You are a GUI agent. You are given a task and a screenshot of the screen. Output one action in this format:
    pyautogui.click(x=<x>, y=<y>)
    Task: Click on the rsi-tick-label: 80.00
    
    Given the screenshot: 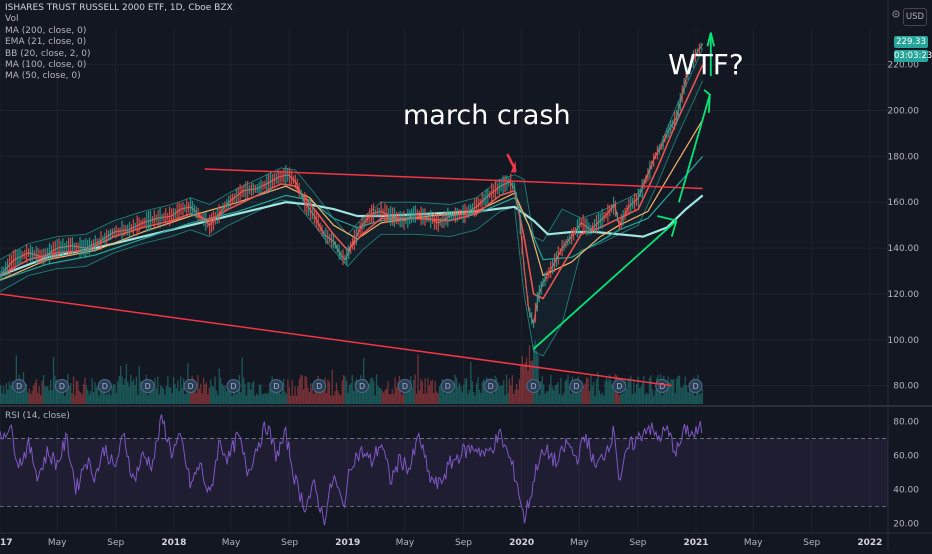 What is the action you would take?
    pyautogui.click(x=906, y=423)
    